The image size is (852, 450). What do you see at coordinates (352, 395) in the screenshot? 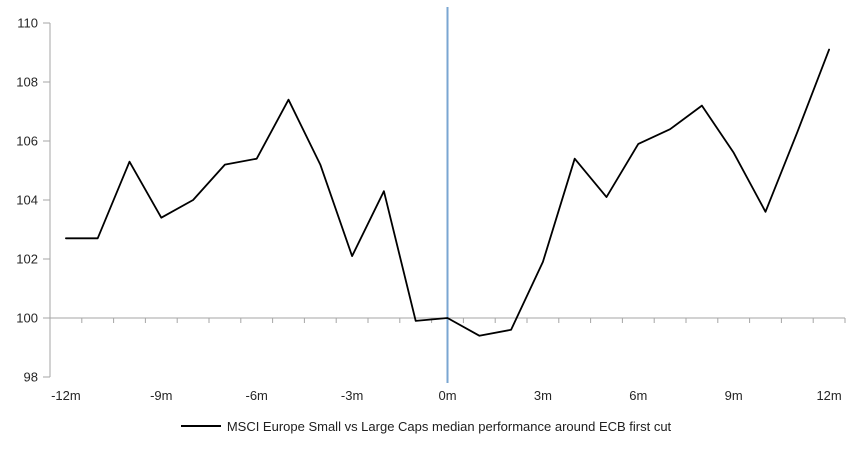
I see `x-axis-tick-label: -3m` at bounding box center [352, 395].